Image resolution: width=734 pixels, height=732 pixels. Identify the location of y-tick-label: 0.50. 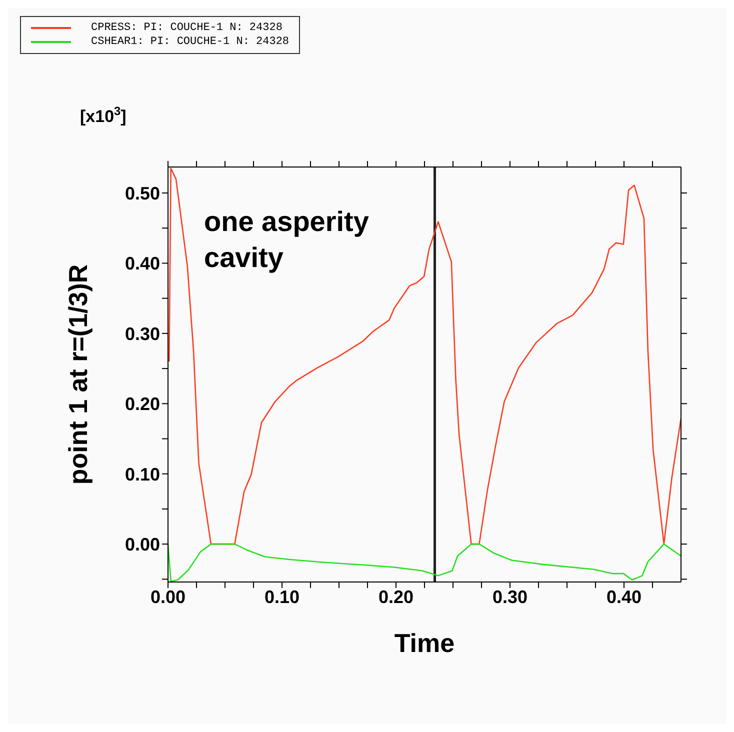
(142, 193).